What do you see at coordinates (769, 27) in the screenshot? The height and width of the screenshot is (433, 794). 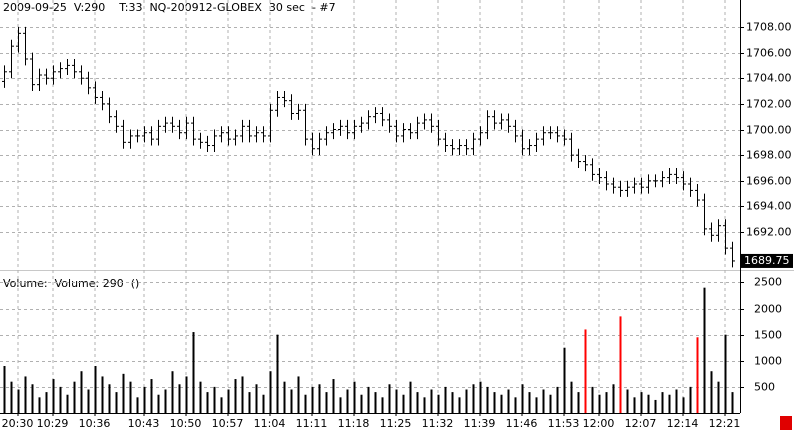 I see `y-tick-label: 1708.00` at bounding box center [769, 27].